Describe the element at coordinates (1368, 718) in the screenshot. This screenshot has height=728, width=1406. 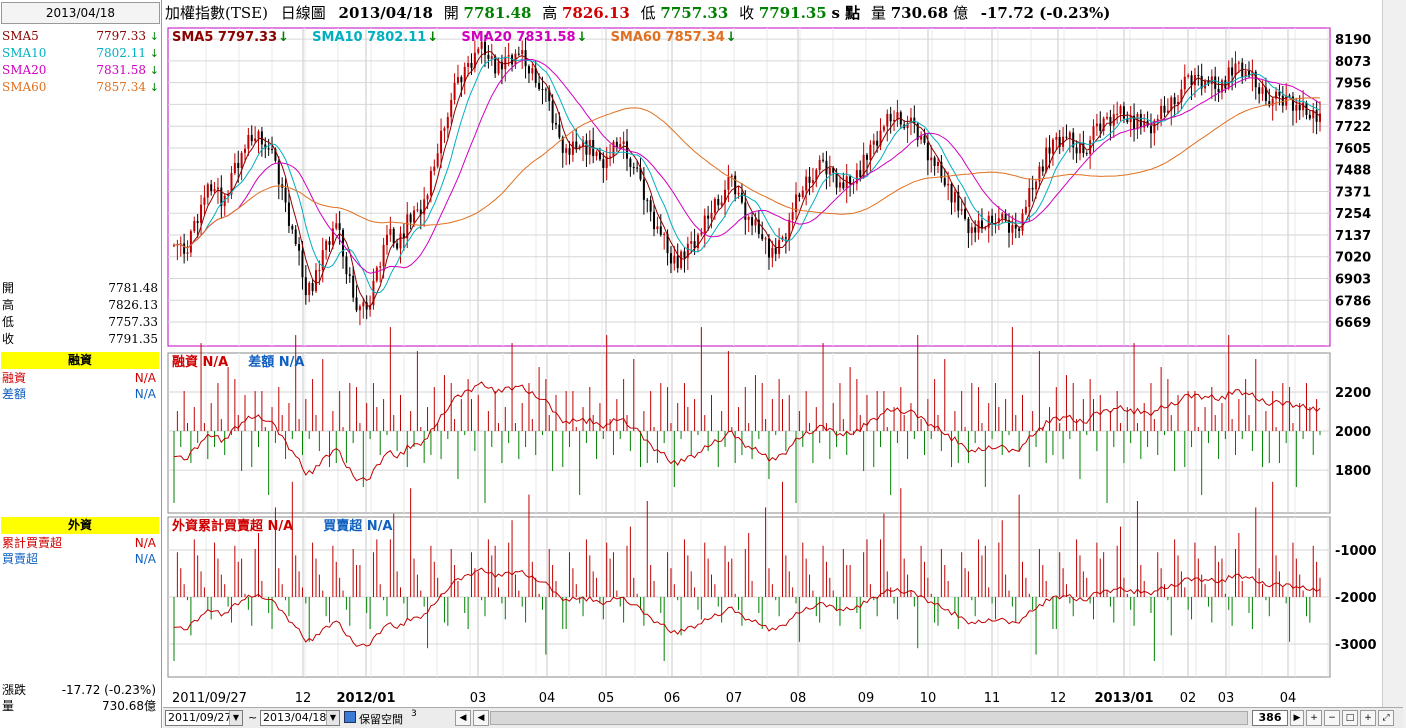
I see `crosshair-icon: +` at that location.